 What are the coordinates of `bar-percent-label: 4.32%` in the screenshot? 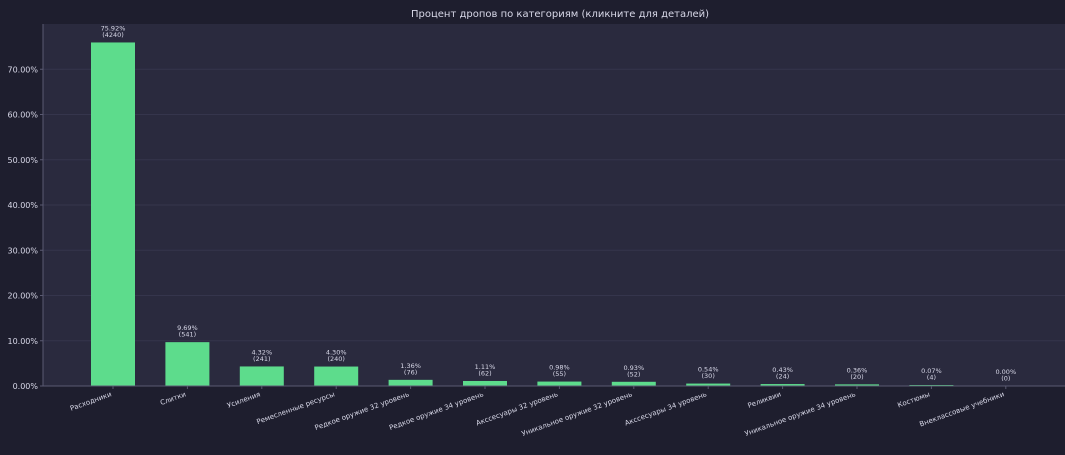 It's located at (261, 352).